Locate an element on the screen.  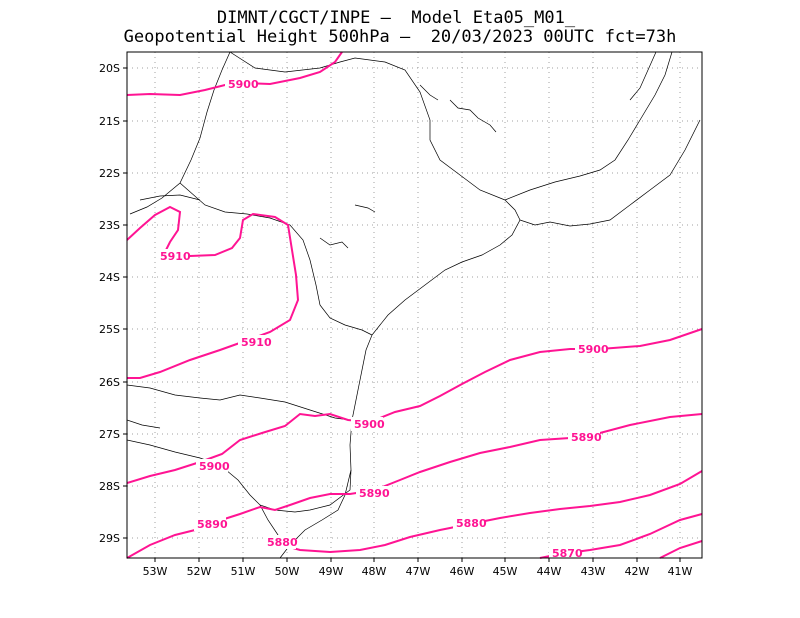
y-tick-label: 21S is located at coordinates (109, 121).